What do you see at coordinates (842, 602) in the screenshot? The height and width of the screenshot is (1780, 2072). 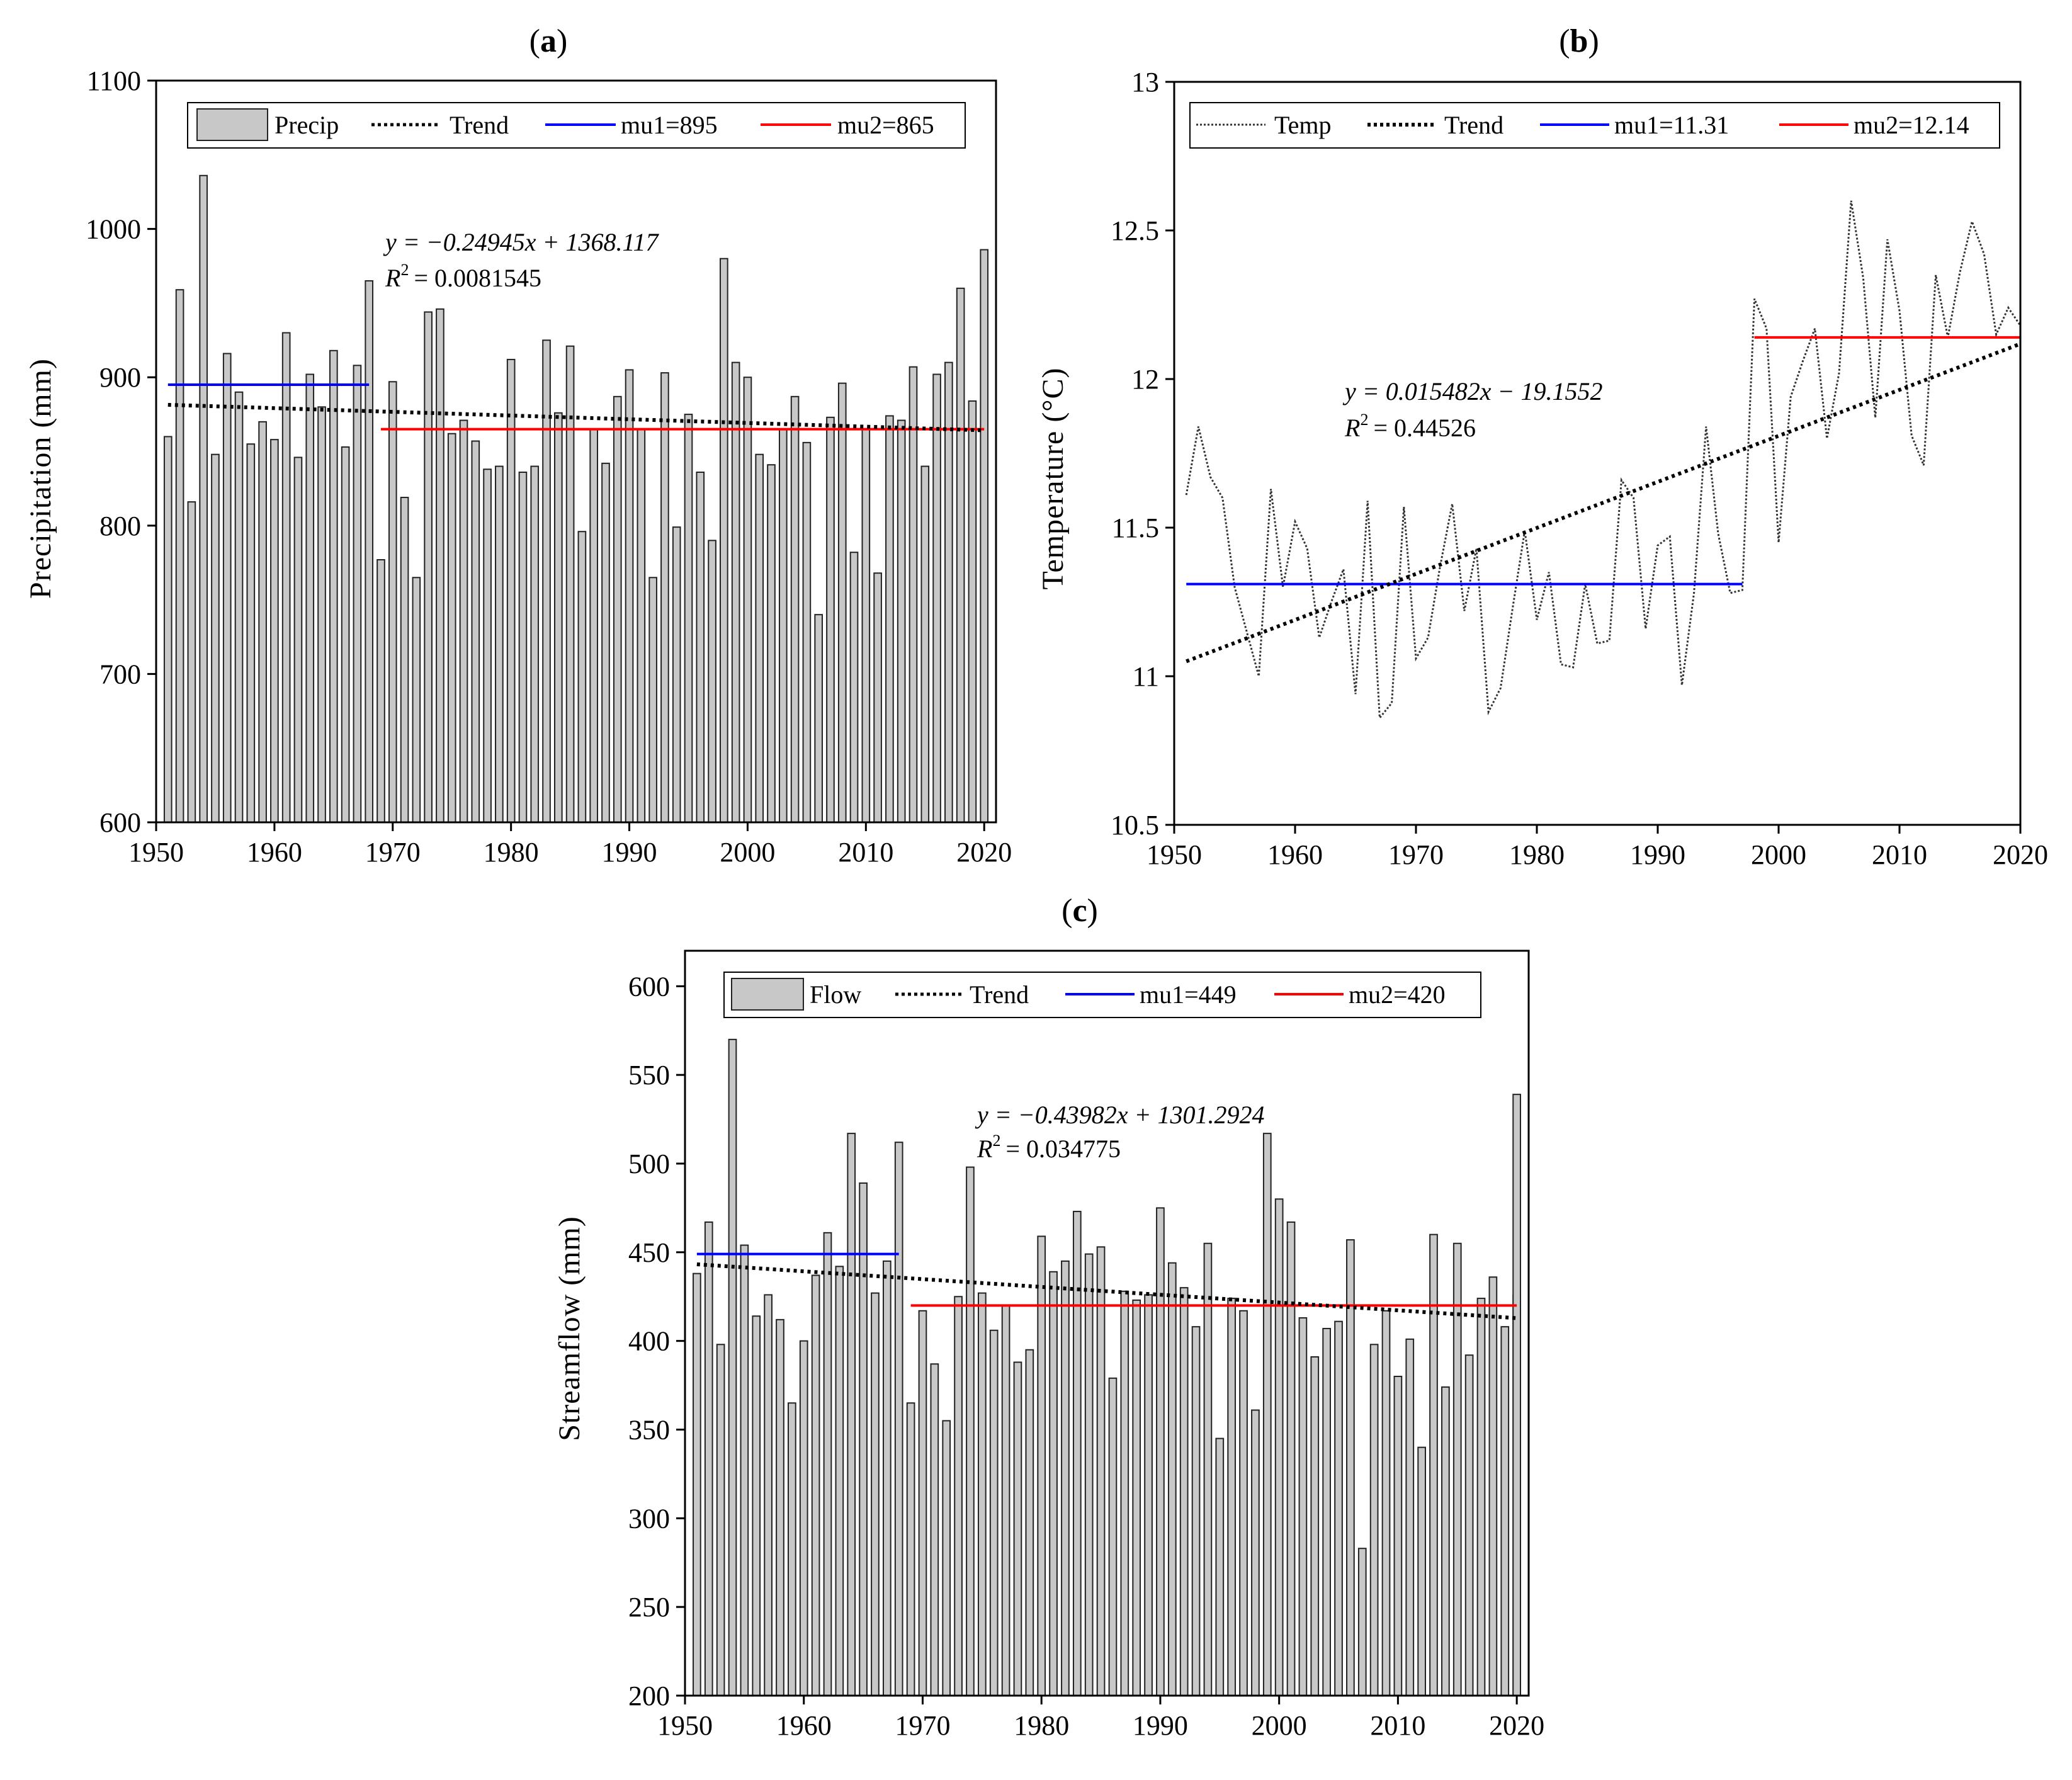 I see `data-bar-2008` at bounding box center [842, 602].